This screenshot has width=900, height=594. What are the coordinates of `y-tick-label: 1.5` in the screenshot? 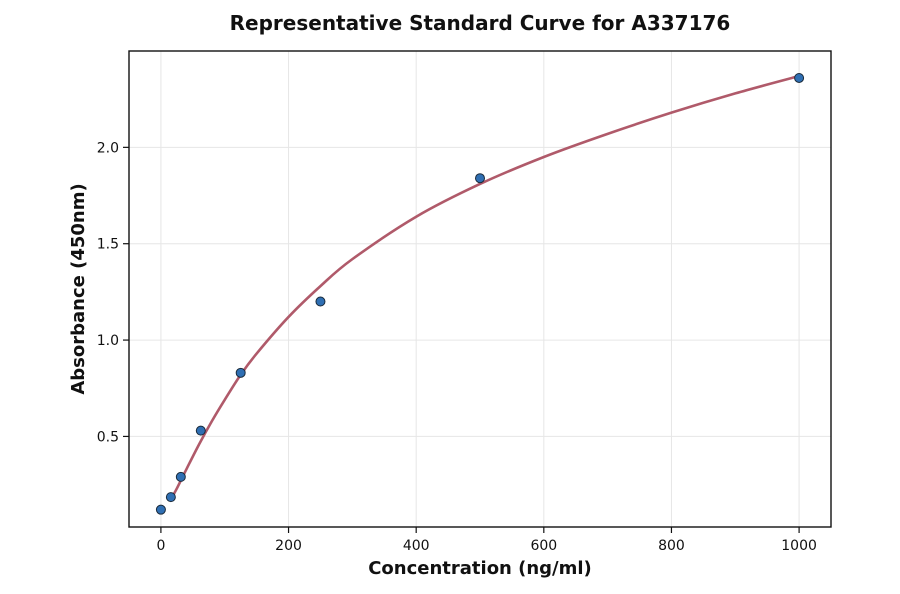 It's located at (108, 245).